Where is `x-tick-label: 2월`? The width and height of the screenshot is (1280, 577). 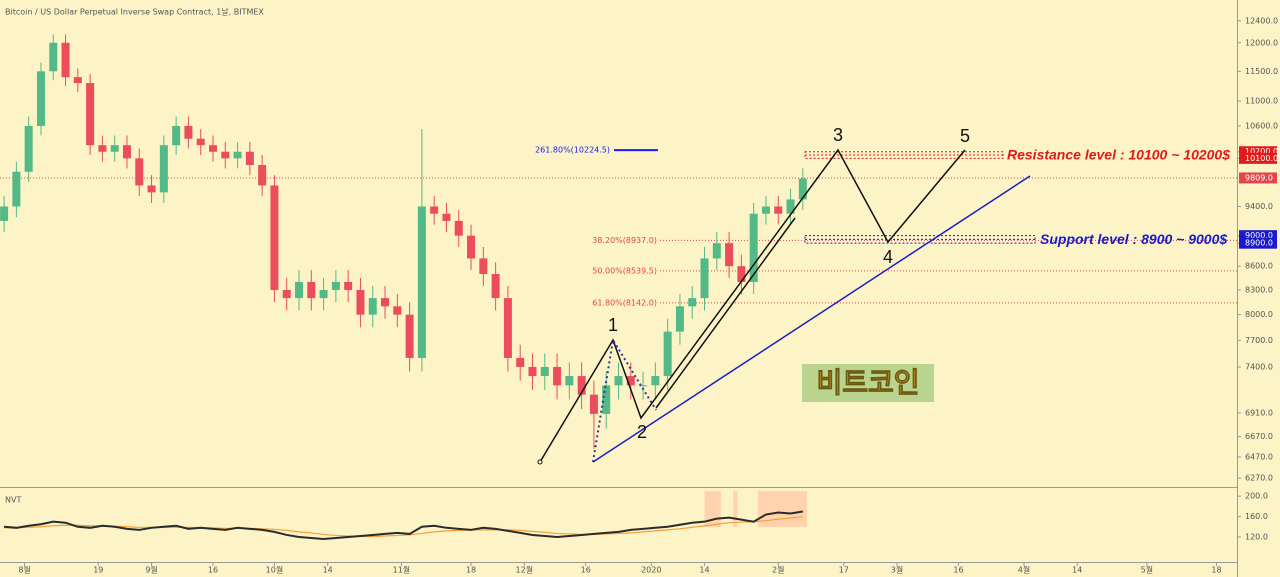 x-tick-label: 2월 is located at coordinates (778, 570).